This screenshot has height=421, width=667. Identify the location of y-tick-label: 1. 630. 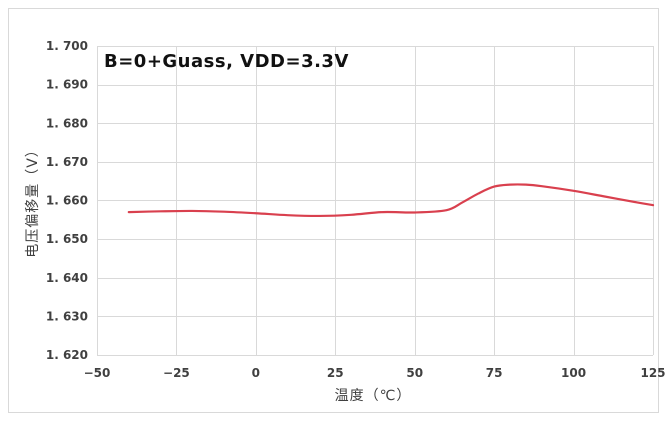
(67, 316).